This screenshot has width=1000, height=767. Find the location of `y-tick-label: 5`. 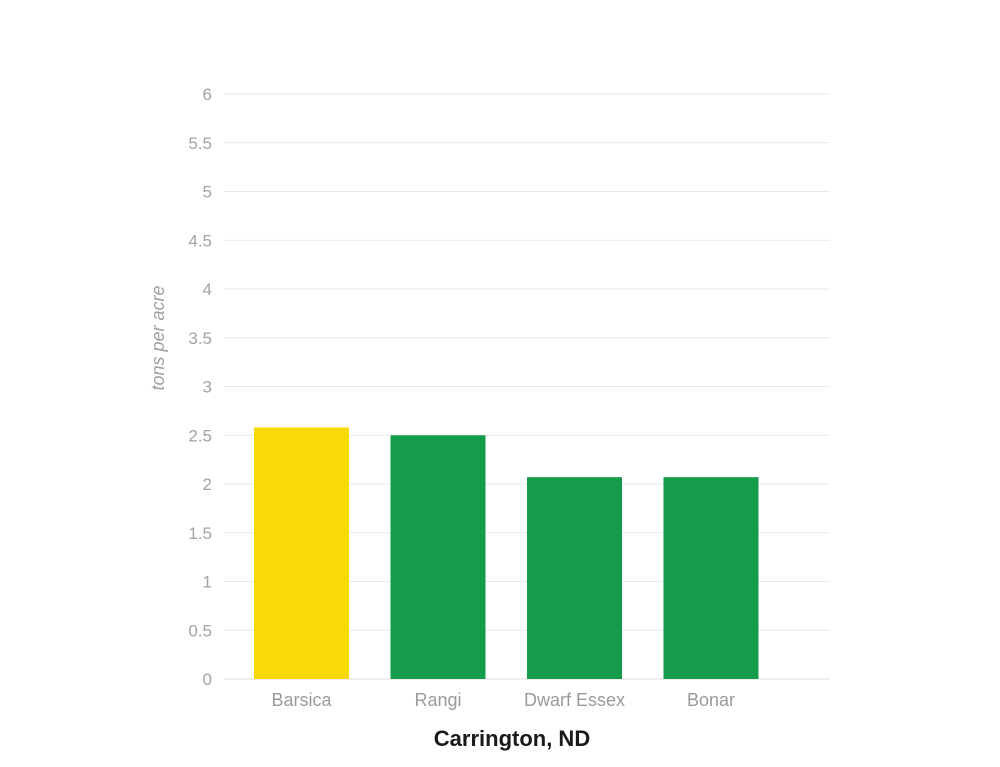

y-tick-label: 5 is located at coordinates (207, 192).